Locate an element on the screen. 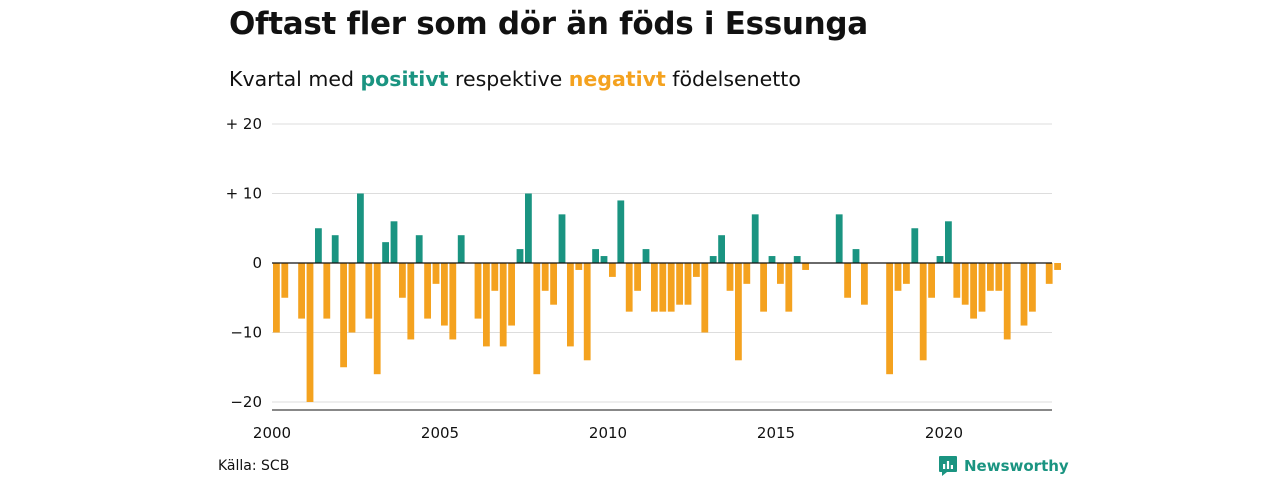  x-tick-label: 2020 is located at coordinates (944, 433).